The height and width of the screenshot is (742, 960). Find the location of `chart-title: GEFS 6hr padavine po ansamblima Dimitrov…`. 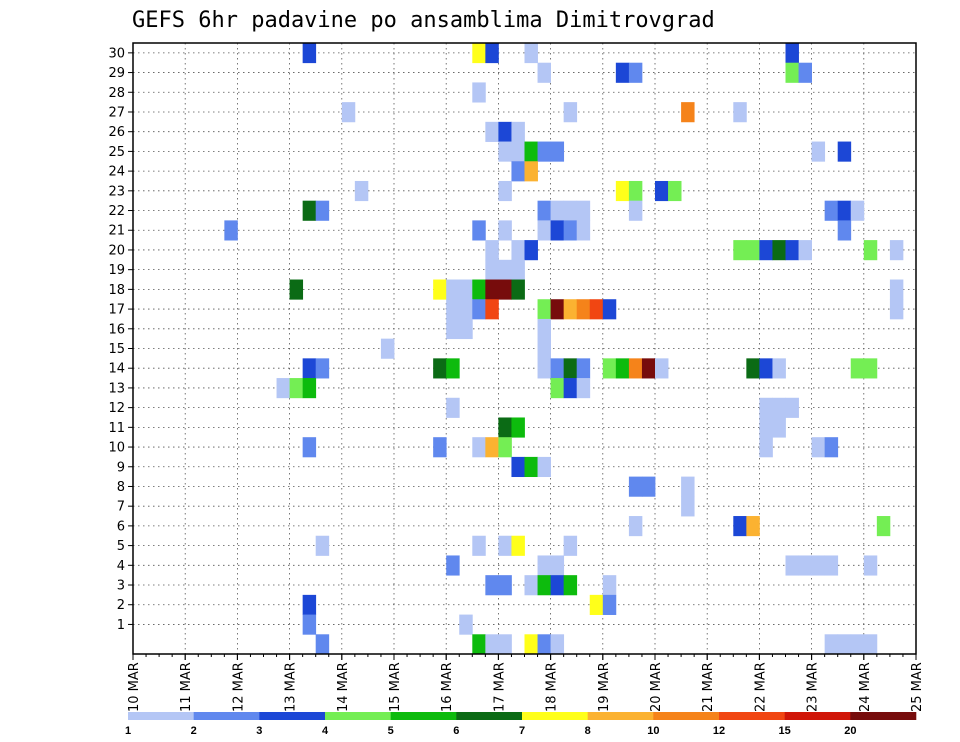

chart-title: GEFS 6hr padavine po ansamblima Dimitrov… is located at coordinates (423, 20).